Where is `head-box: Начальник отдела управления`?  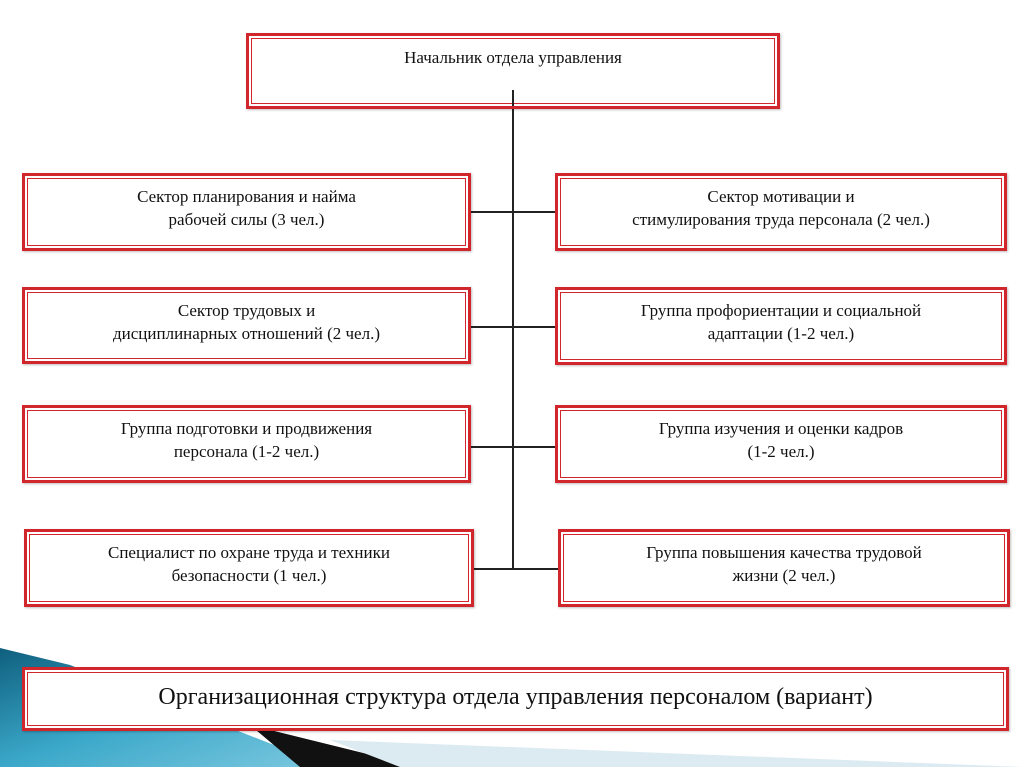 head-box: Начальник отдела управления is located at coordinates (513, 71).